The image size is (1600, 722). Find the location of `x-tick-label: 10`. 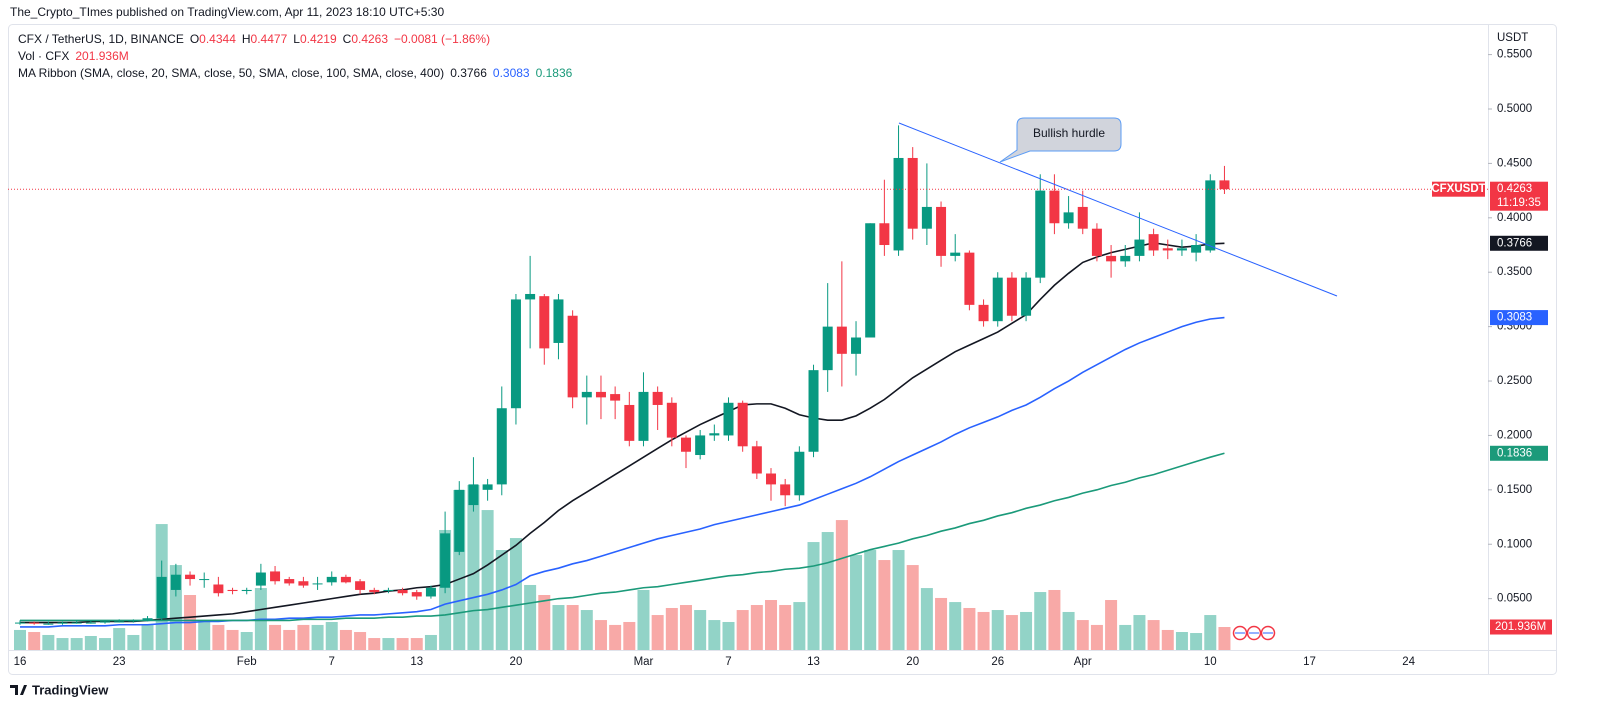

x-tick-label: 10 is located at coordinates (1210, 662).